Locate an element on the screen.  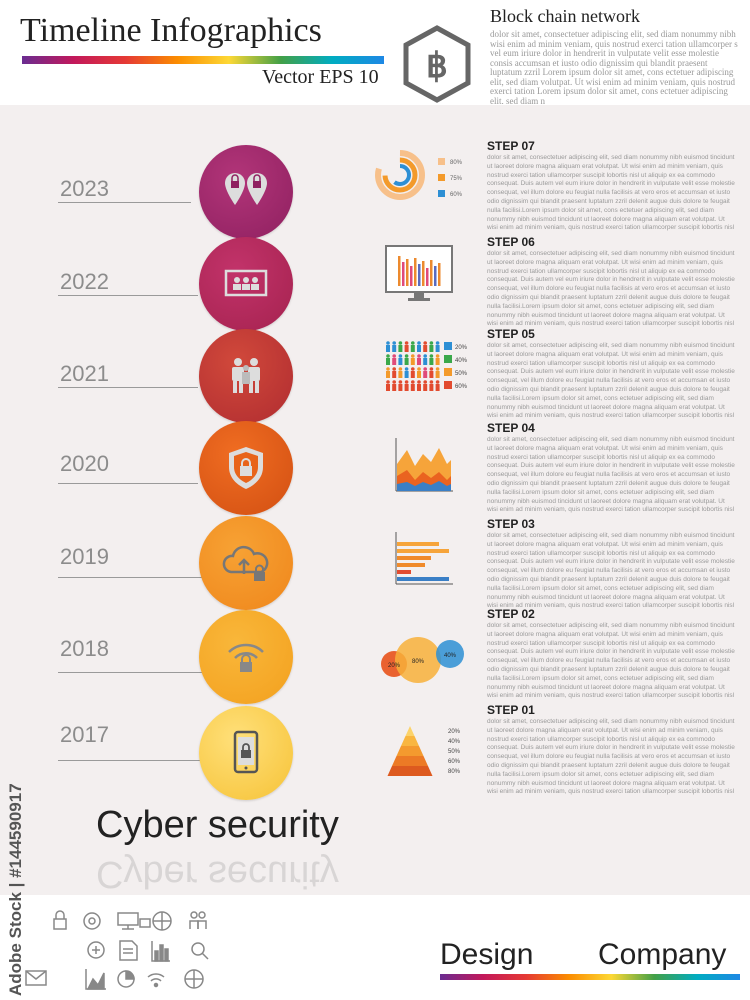
pyramid-label: 20% is located at coordinates (454, 732).